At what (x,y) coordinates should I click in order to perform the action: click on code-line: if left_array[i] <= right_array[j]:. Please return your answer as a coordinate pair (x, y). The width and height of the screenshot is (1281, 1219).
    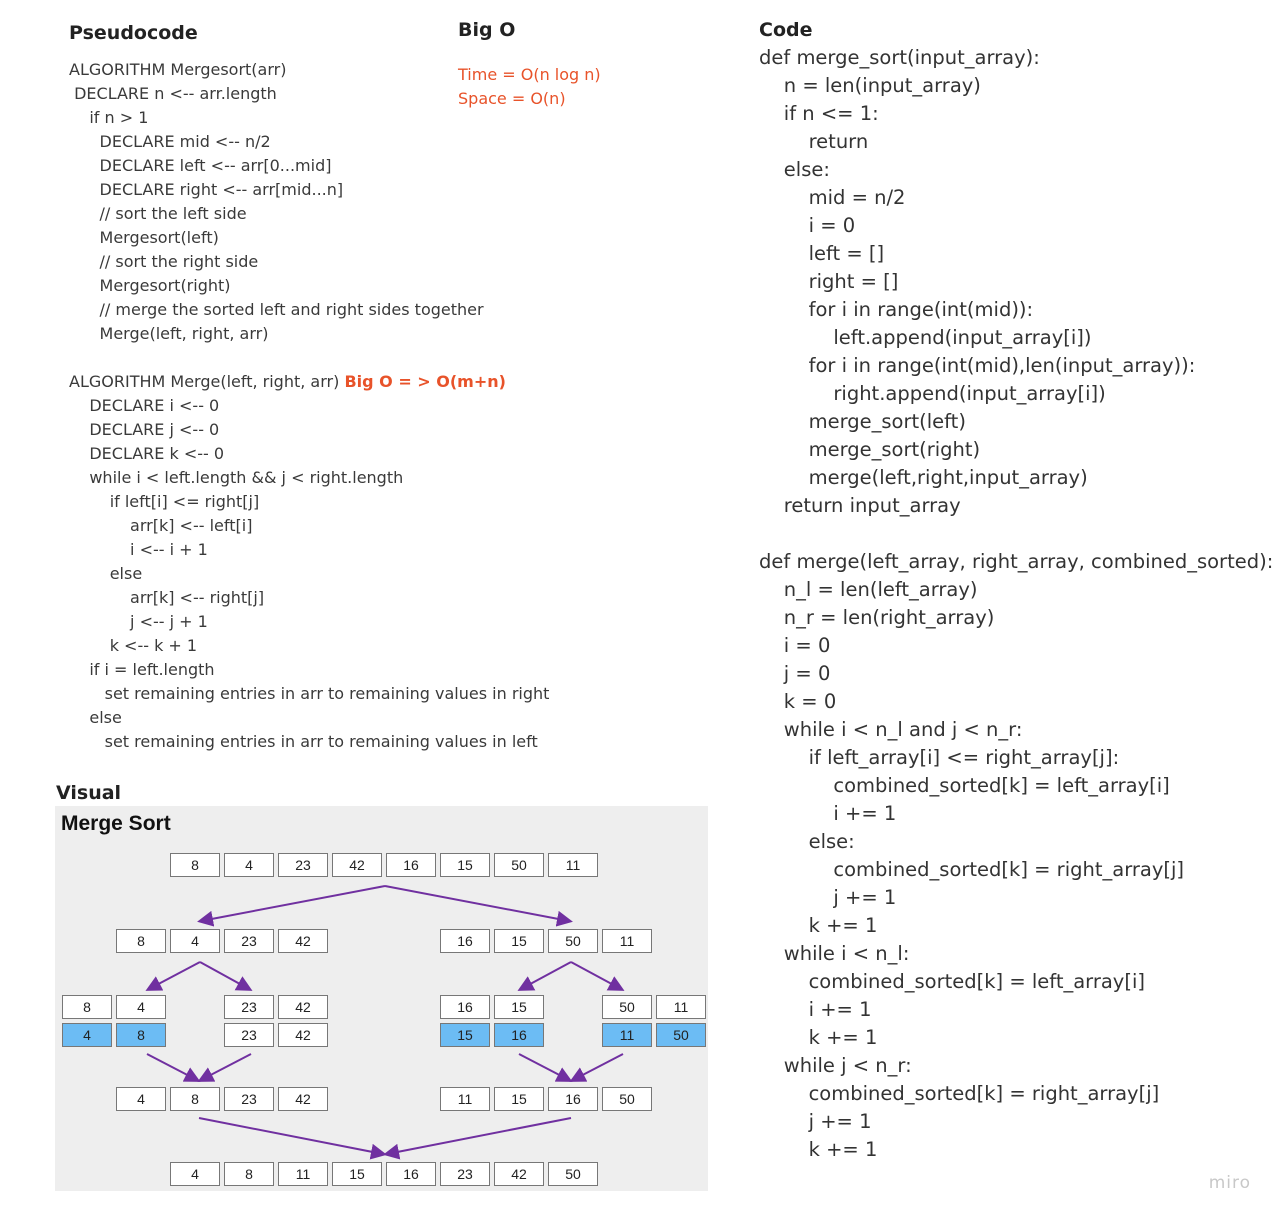
    Looking at the image, I should click on (939, 757).